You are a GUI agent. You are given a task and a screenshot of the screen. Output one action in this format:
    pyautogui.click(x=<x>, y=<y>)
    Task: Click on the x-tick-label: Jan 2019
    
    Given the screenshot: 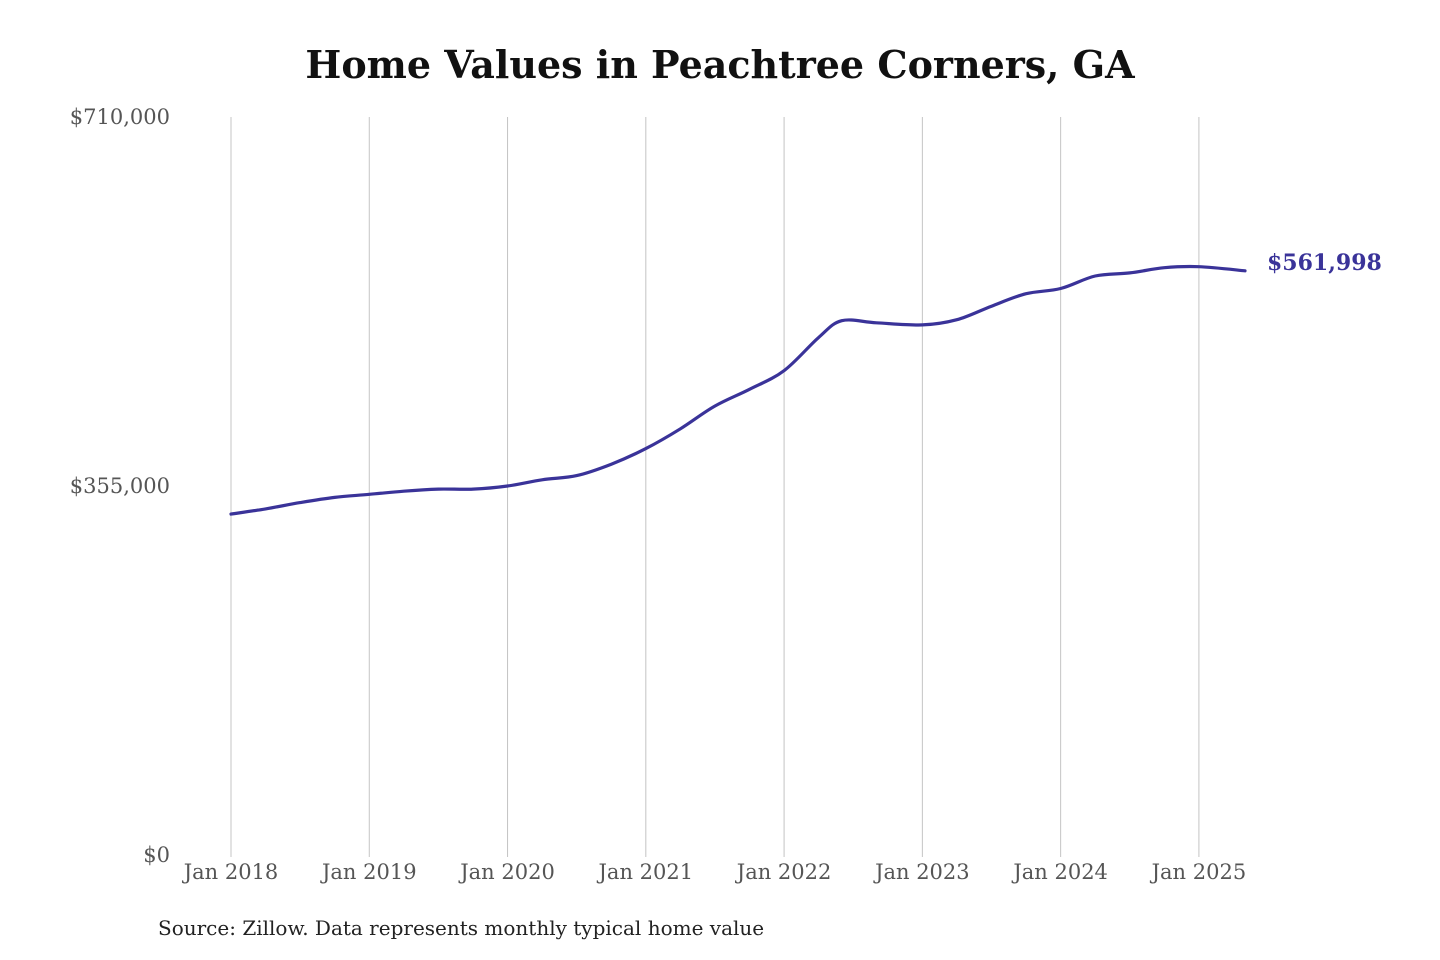 What is the action you would take?
    pyautogui.click(x=368, y=872)
    